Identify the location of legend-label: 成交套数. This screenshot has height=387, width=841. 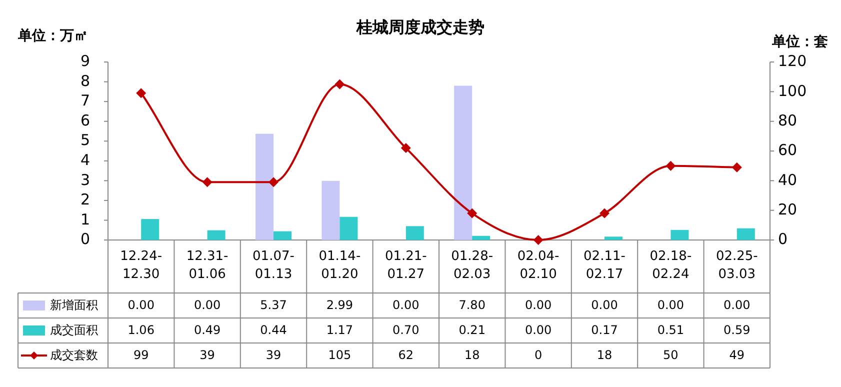
(74, 355).